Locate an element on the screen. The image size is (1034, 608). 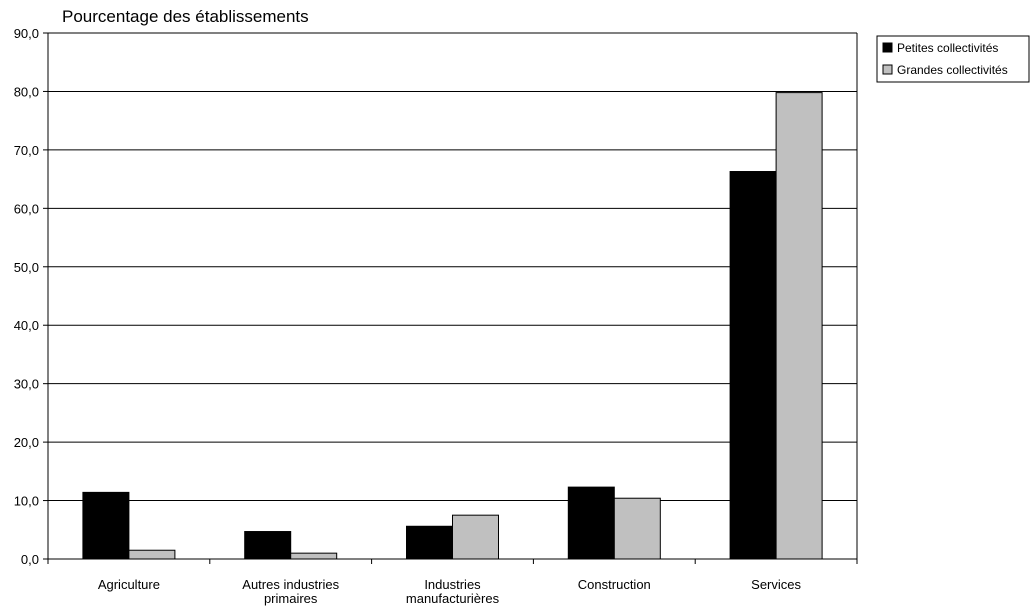
y-tick-label: 50,0 is located at coordinates (26, 267).